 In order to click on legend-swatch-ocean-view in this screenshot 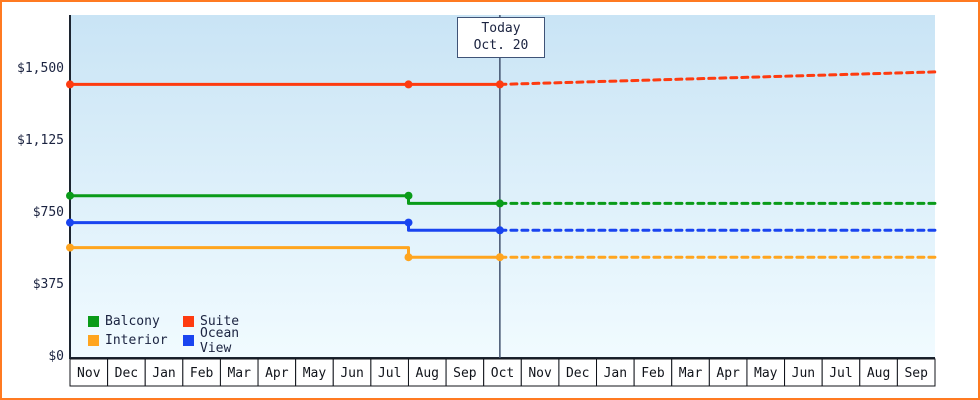, I will do `click(188, 340)`.